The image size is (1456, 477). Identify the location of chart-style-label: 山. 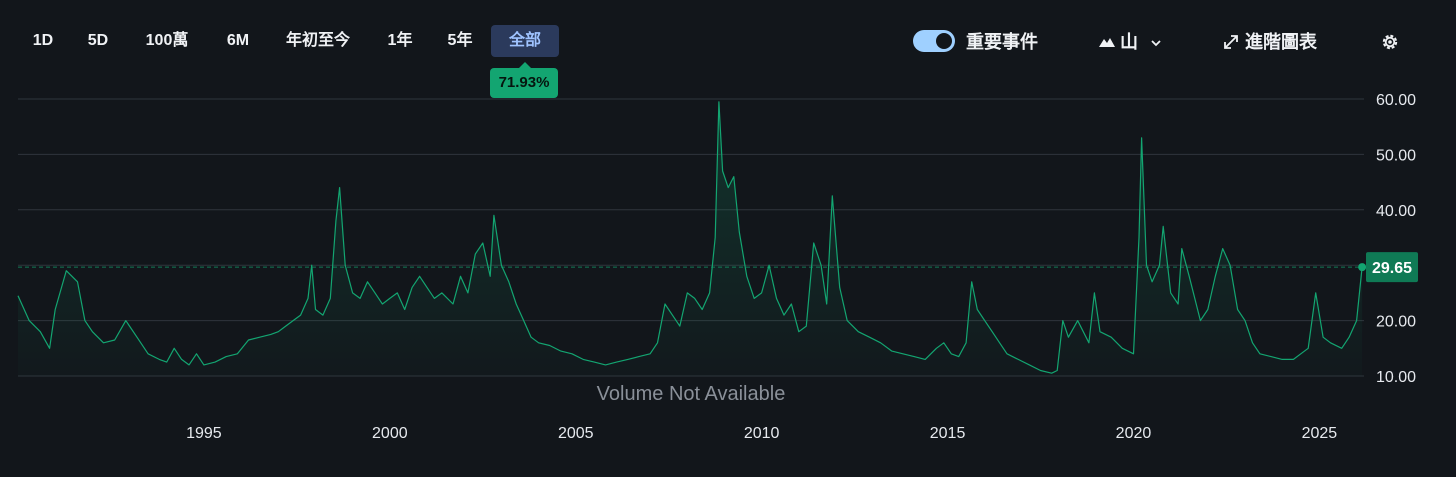
(1129, 42).